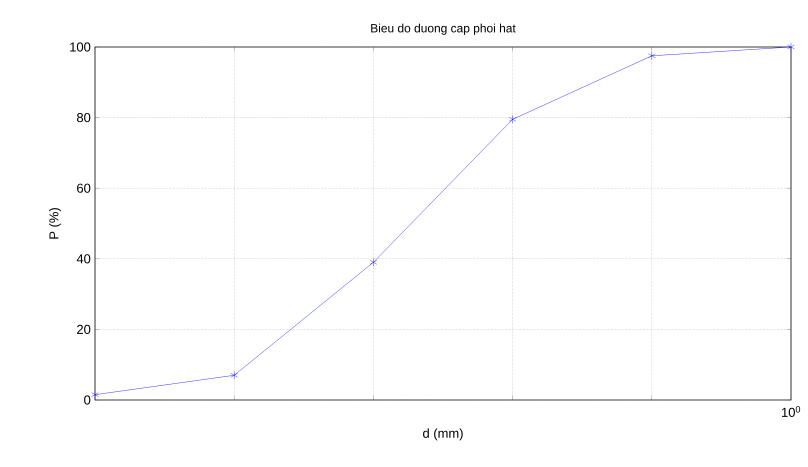 The width and height of the screenshot is (808, 467). I want to click on y-tick-label: 40, so click(83, 259).